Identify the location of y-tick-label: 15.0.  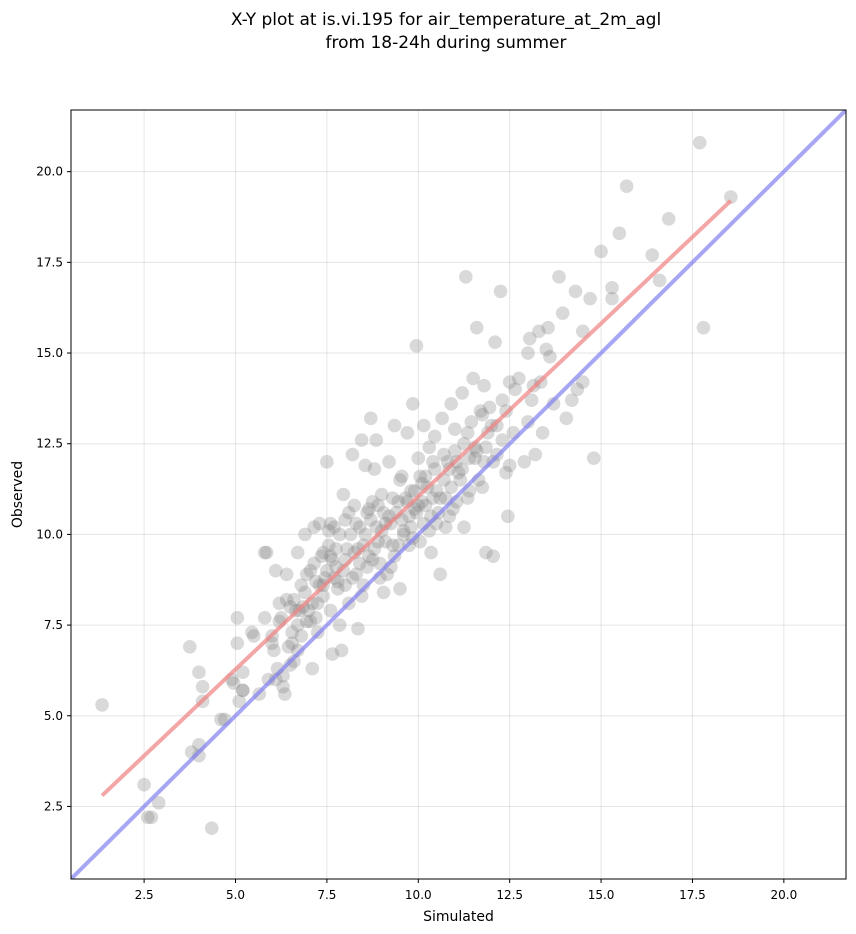
(49, 353).